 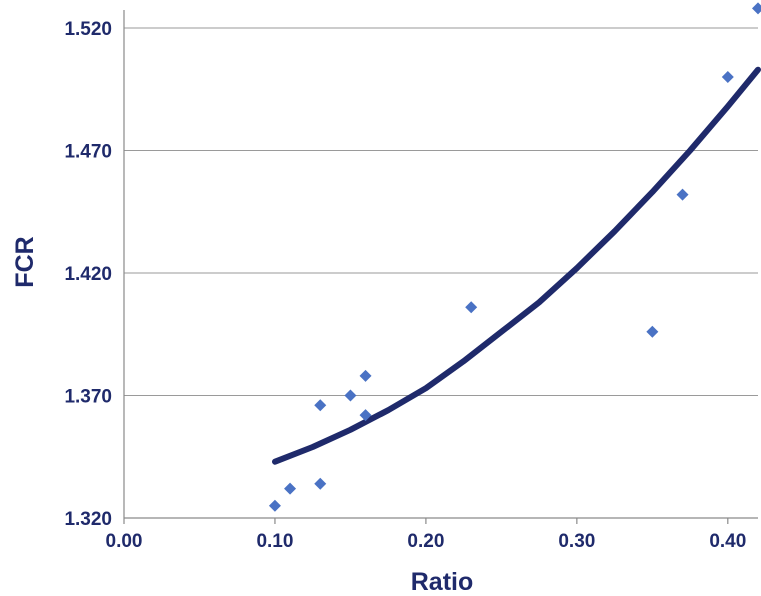 What do you see at coordinates (442, 582) in the screenshot?
I see `x-axis-title: Ratio` at bounding box center [442, 582].